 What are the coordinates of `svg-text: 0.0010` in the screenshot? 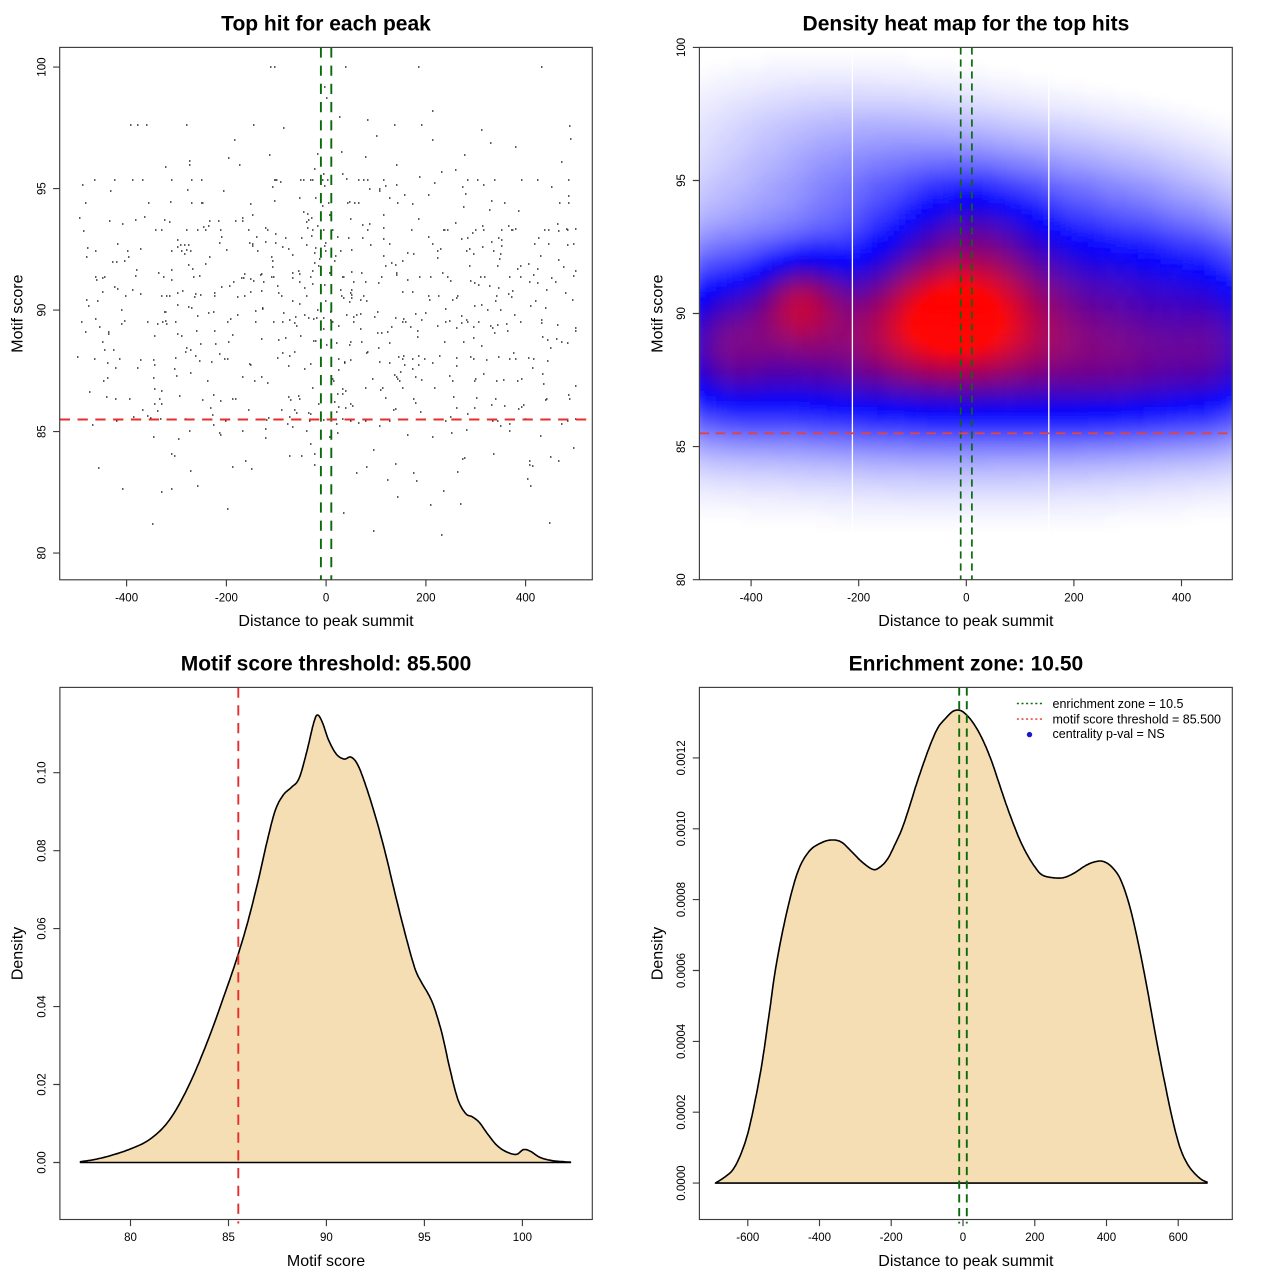 It's located at (682, 828).